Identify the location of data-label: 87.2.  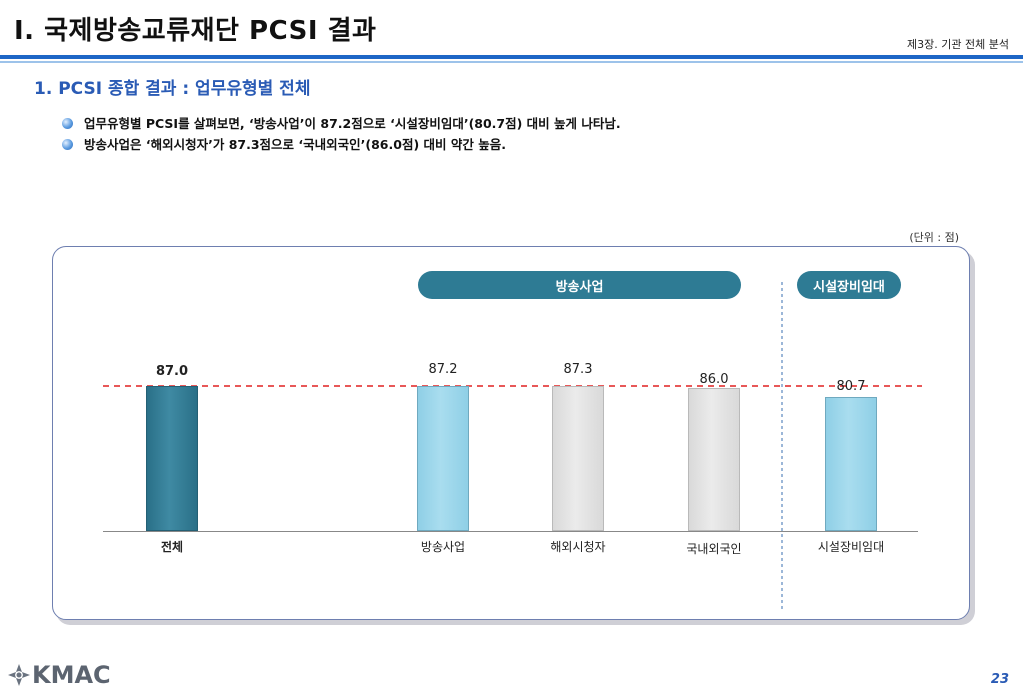
(443, 369).